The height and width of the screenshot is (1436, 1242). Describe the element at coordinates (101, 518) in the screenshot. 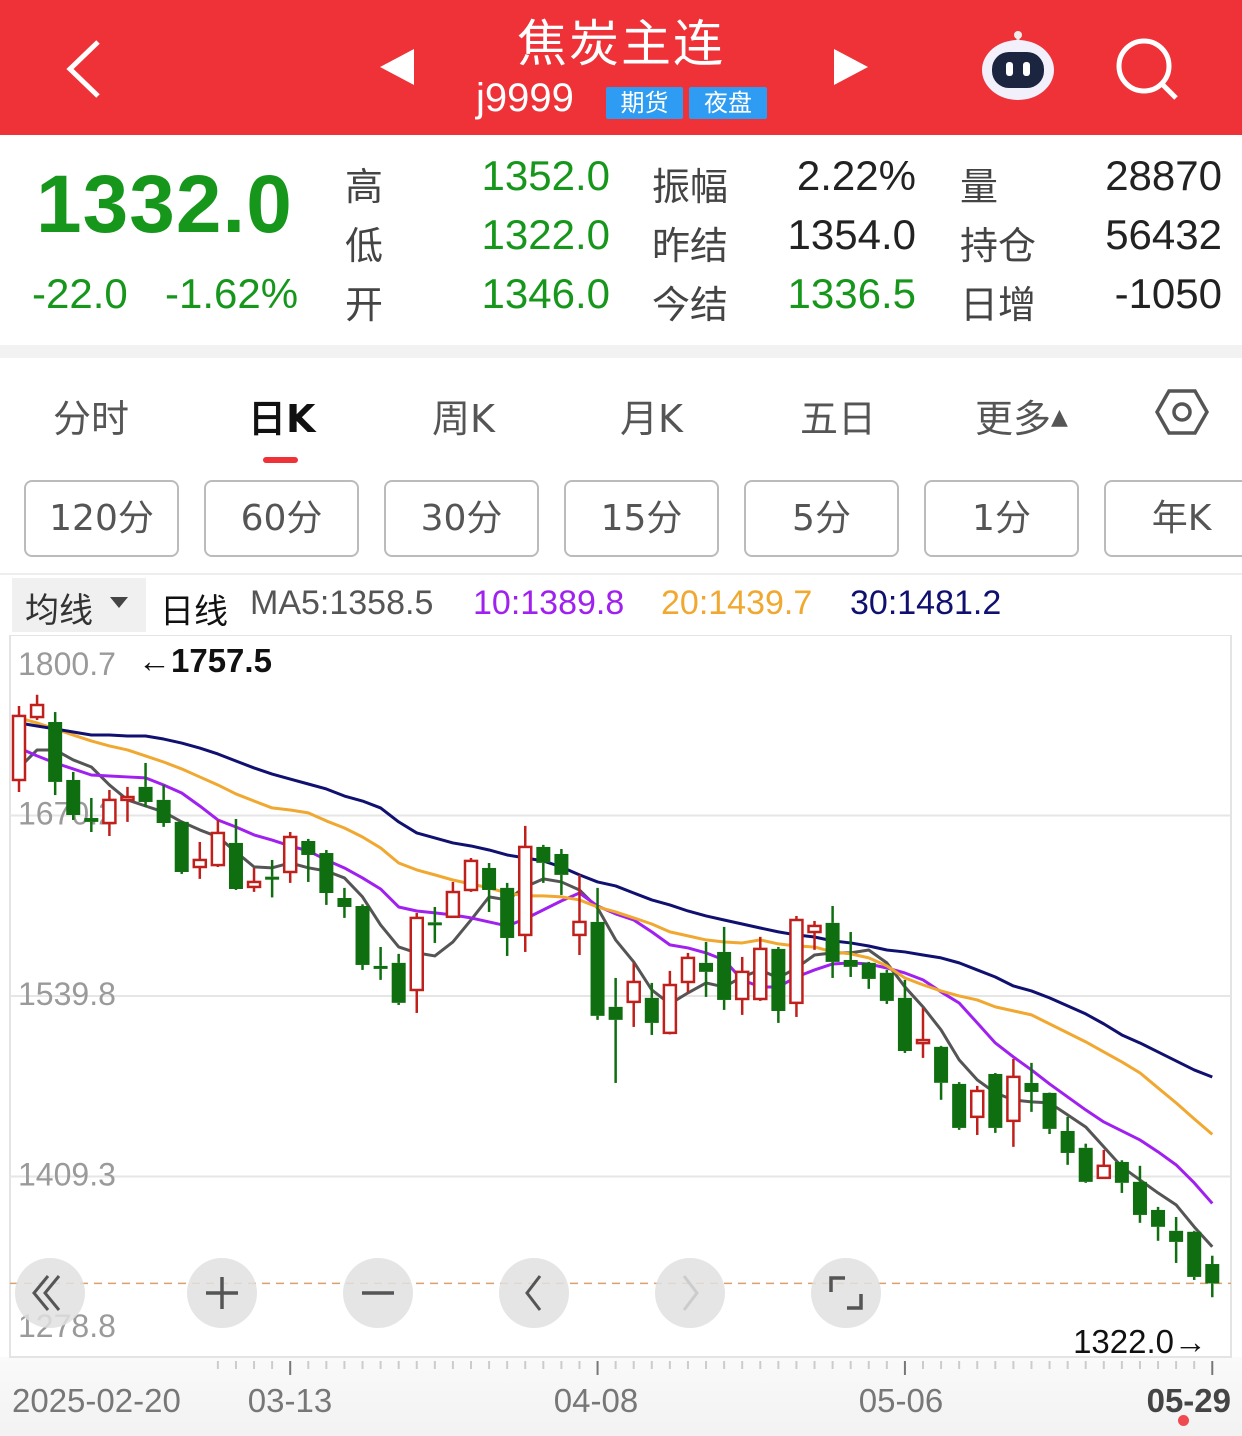

I see `period-button: 120分` at that location.